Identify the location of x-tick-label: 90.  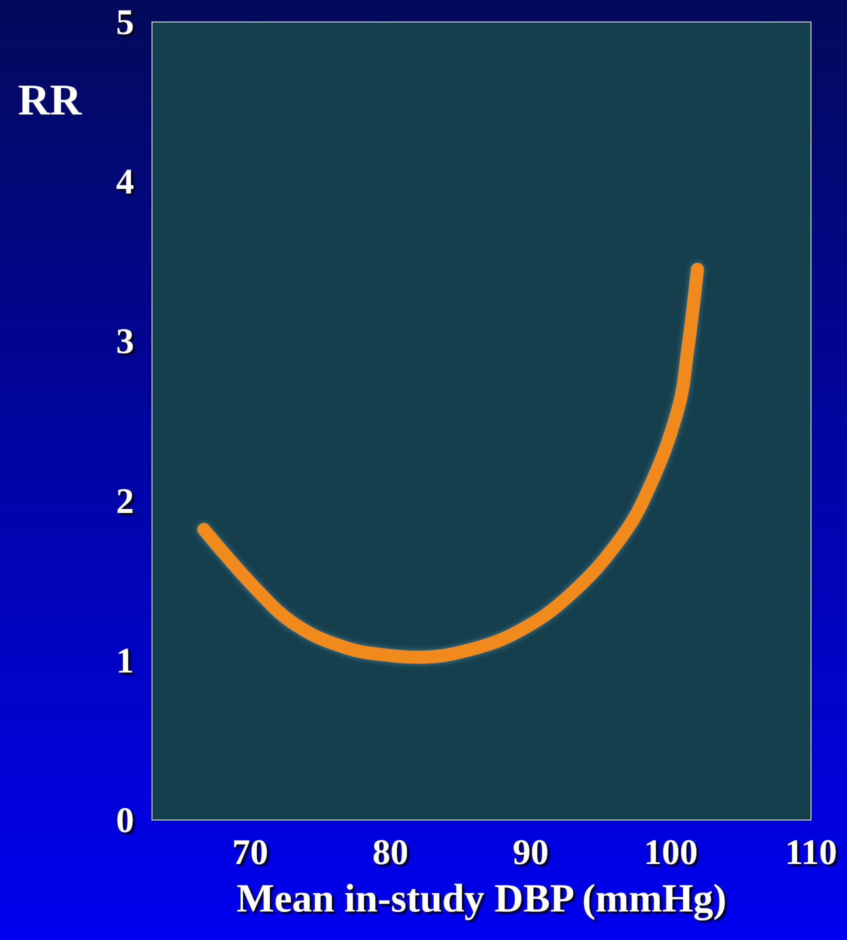
(530, 852).